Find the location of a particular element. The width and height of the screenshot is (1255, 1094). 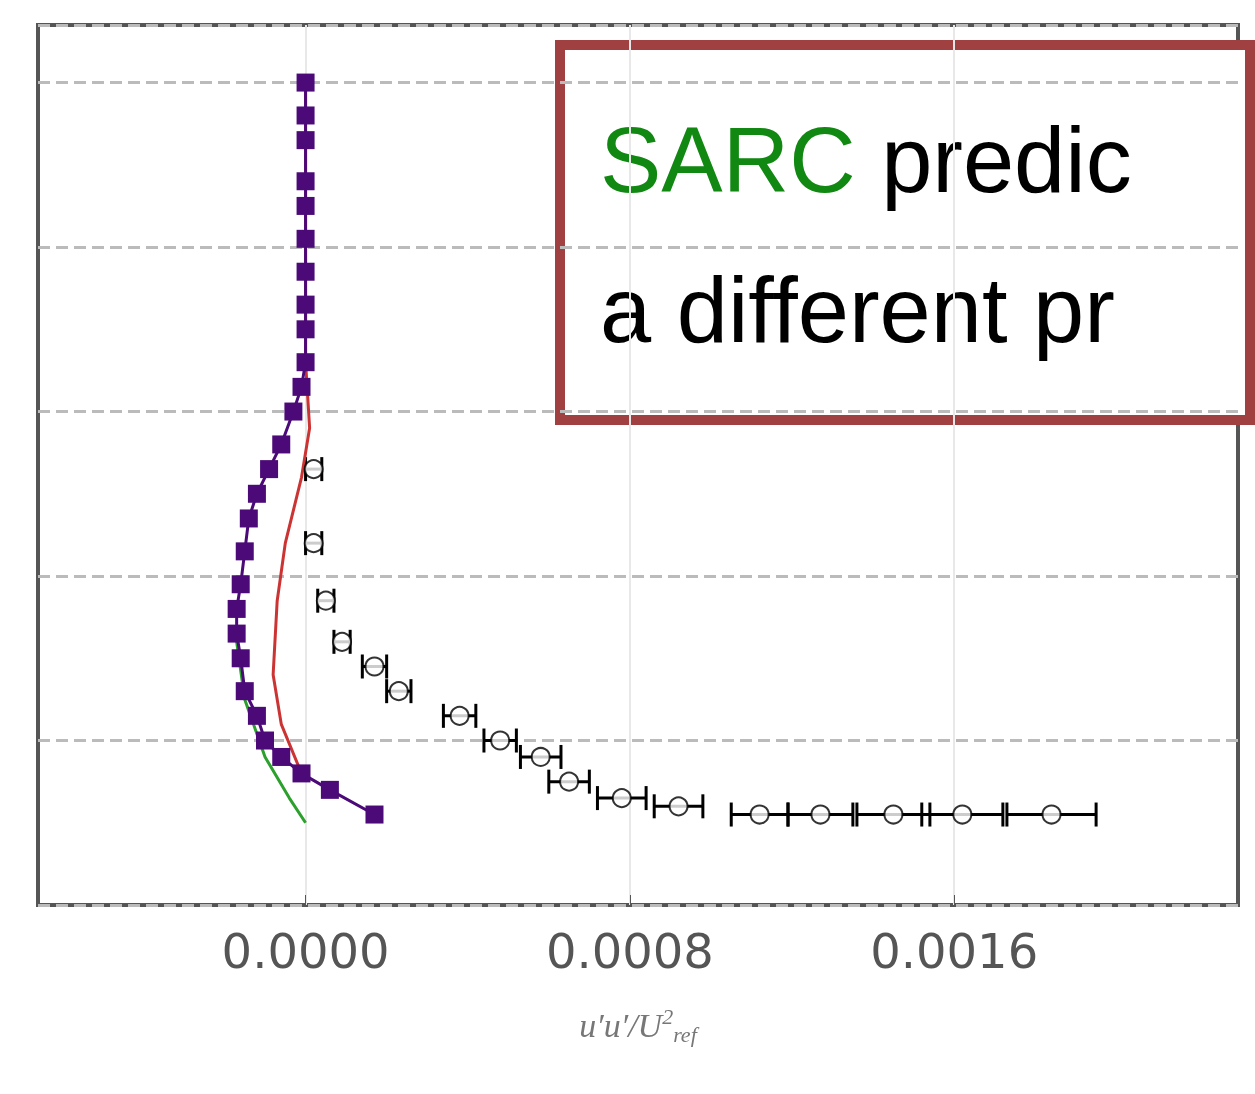

x-tick-label: 0.0000 is located at coordinates (305, 951).